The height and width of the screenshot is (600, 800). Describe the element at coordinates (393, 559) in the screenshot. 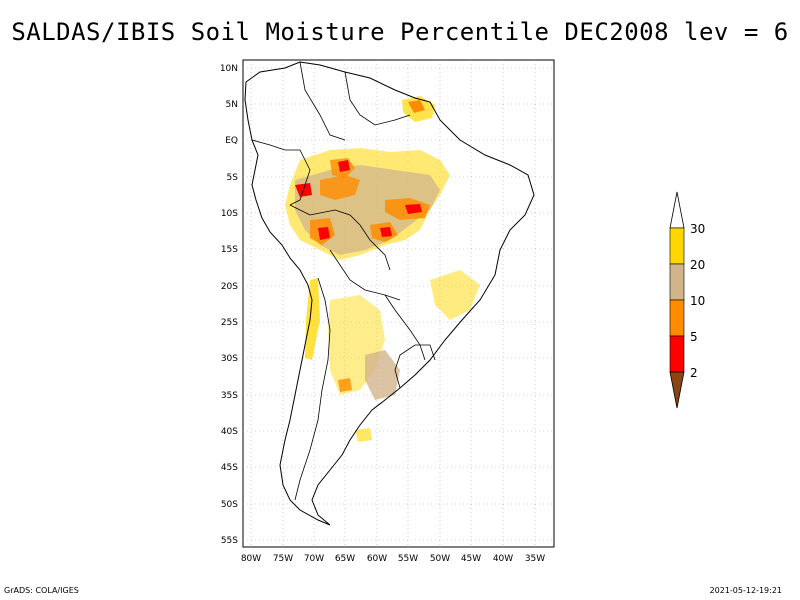

I see `longitude-labels: 80W 75W 70W 65W 60W 55W 50W 45W 40W 35W` at that location.